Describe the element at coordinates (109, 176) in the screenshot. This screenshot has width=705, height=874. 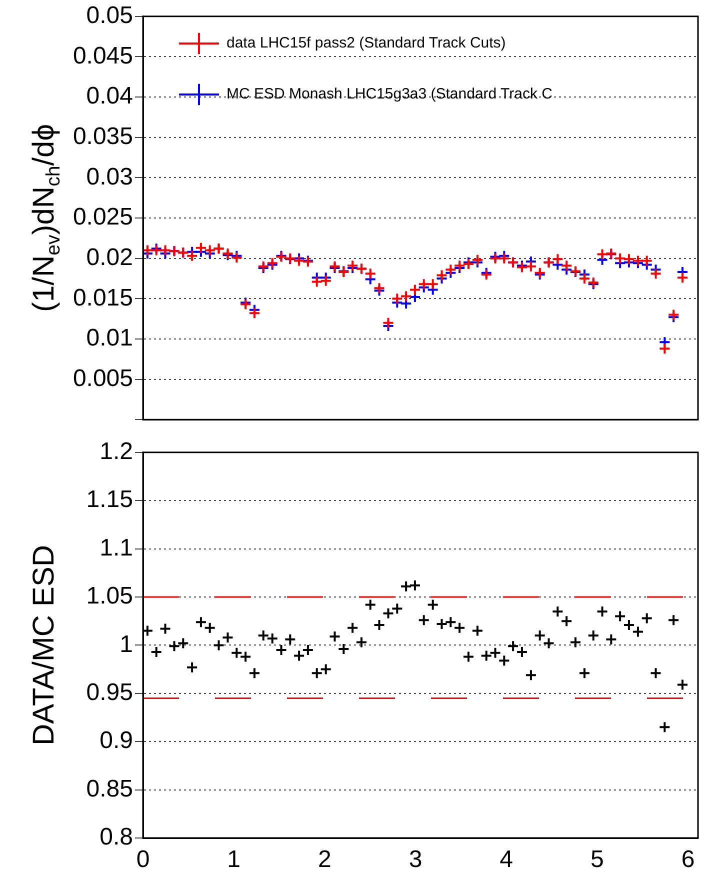
I see `y-tick-label: 0.03` at that location.